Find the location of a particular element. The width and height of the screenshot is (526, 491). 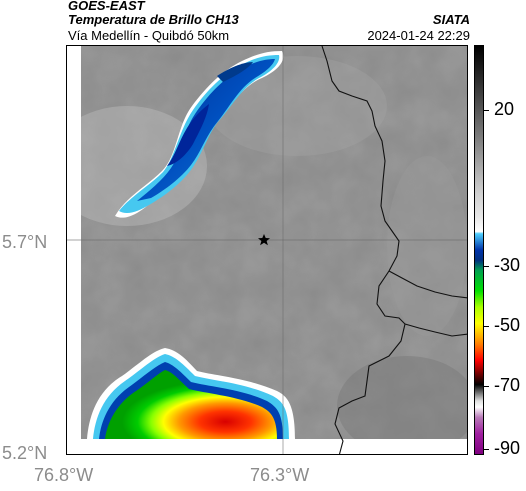

cloud-band-blue is located at coordinates (206, 130).